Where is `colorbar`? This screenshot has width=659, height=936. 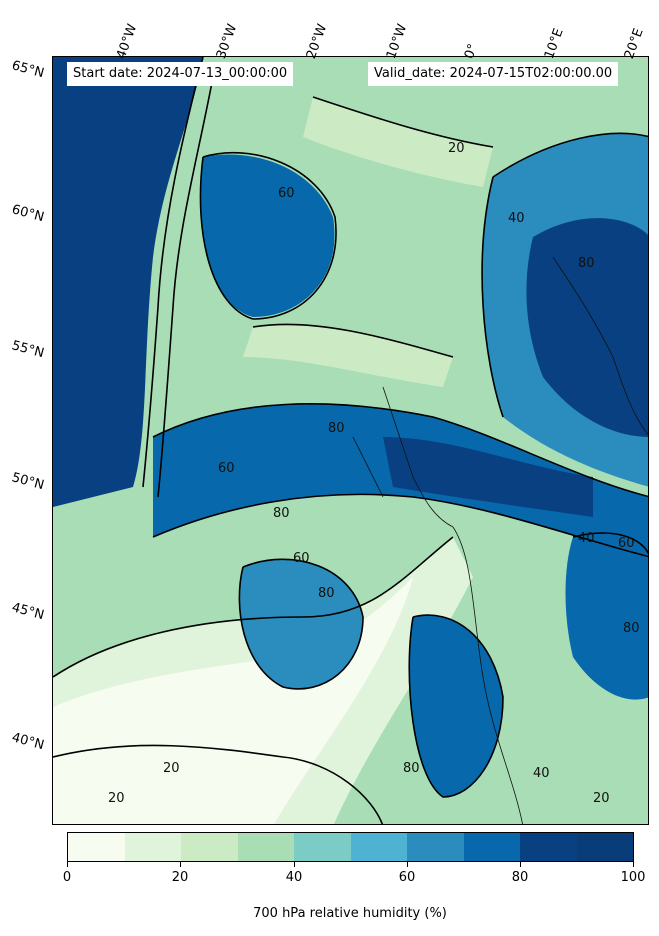 colorbar is located at coordinates (350, 847).